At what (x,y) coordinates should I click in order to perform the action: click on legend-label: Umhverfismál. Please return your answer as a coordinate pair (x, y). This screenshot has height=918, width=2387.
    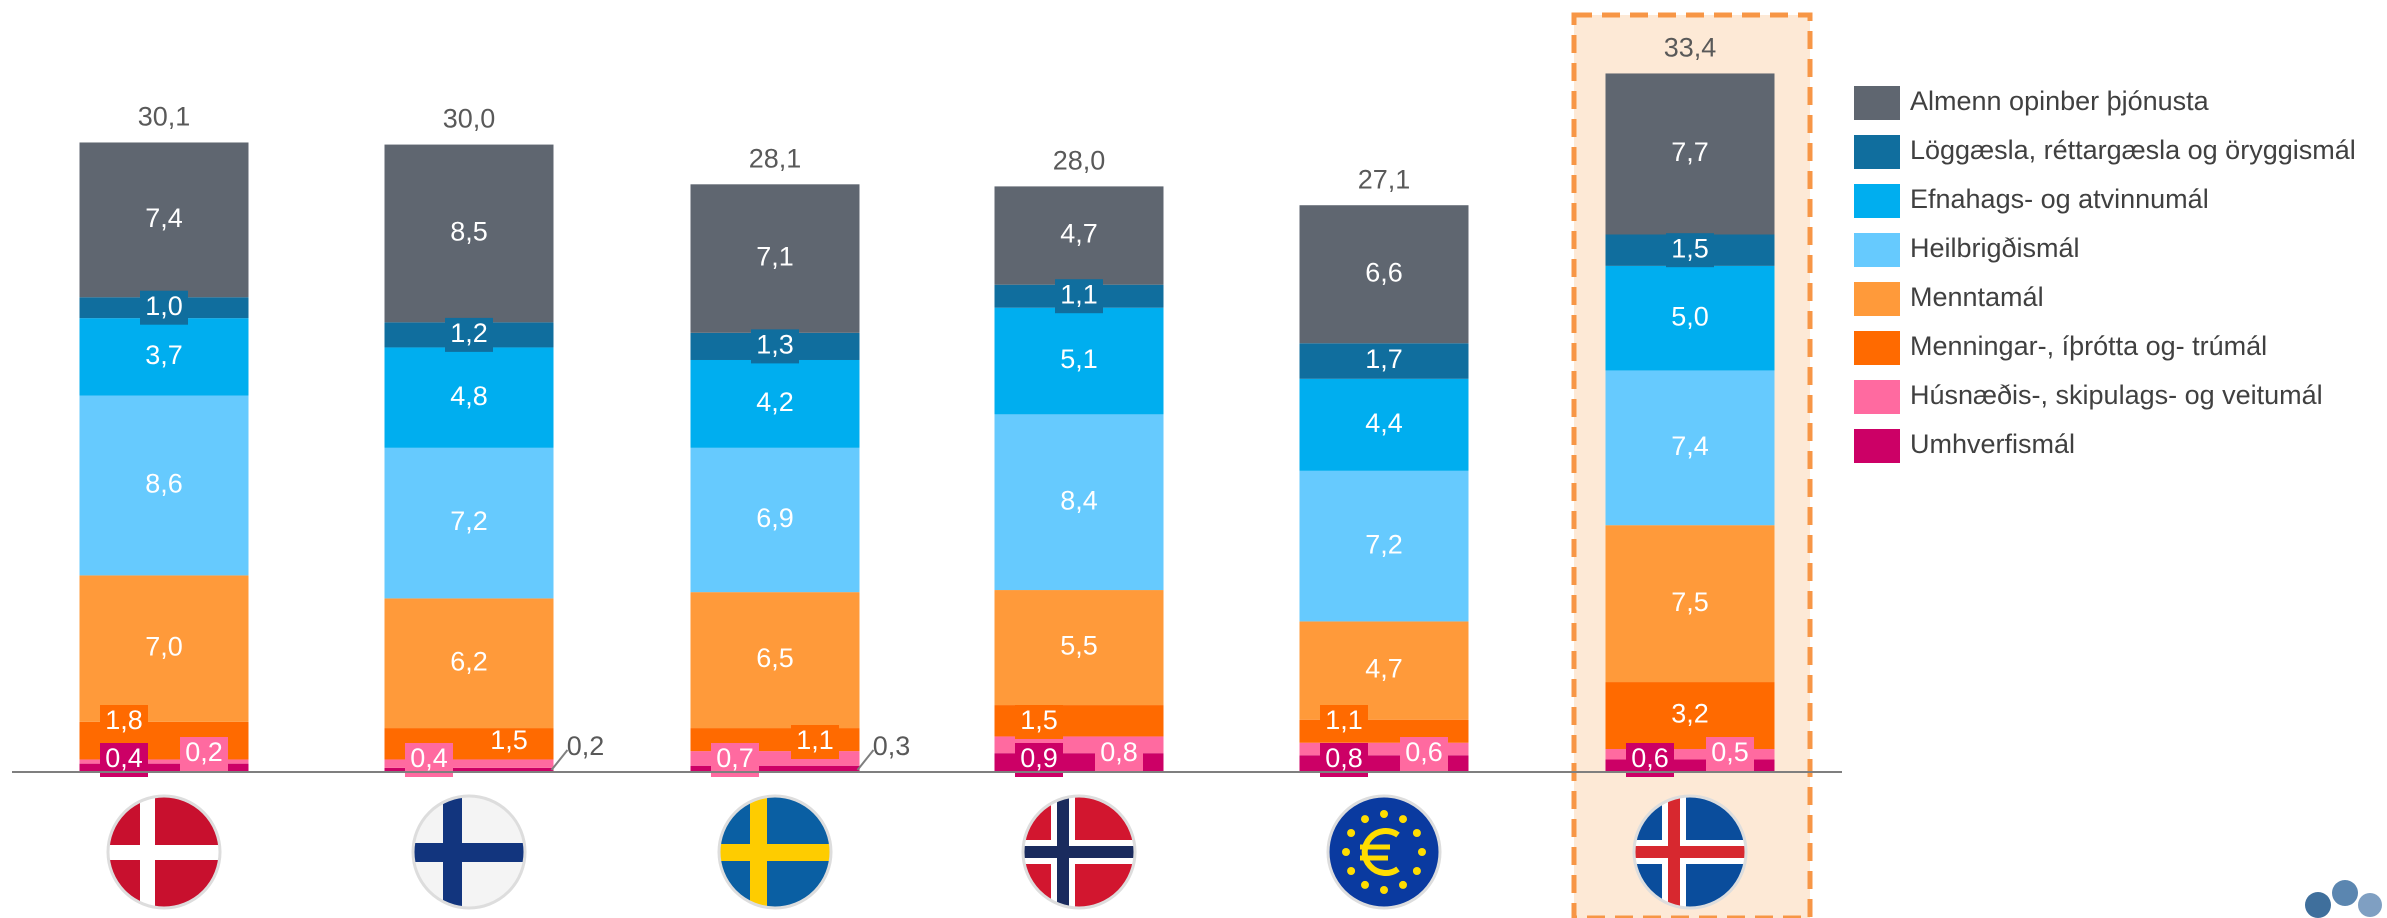
    Looking at the image, I should click on (1992, 444).